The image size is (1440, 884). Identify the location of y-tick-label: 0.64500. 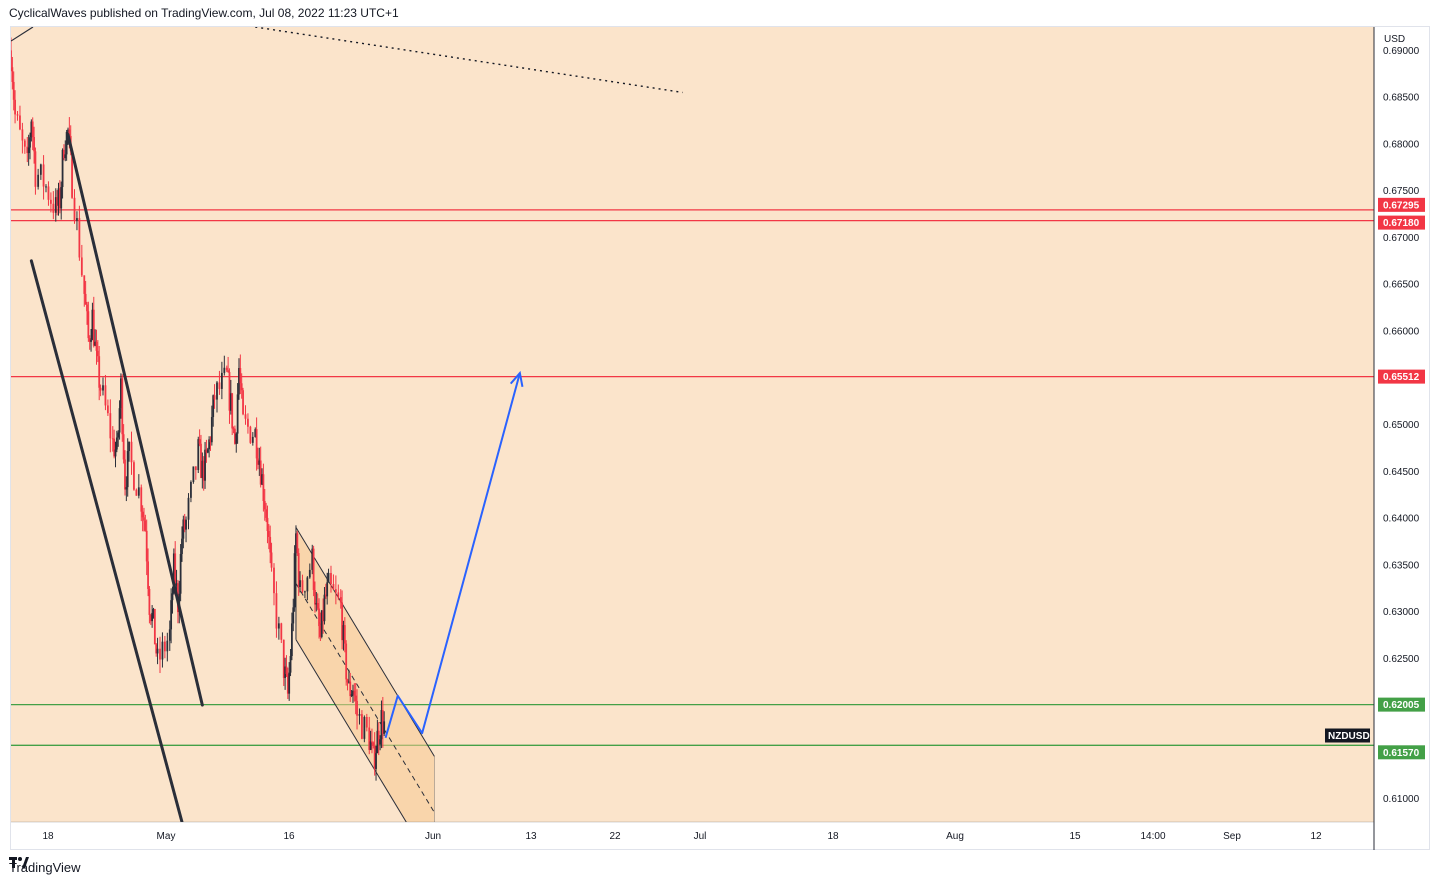
(1401, 472).